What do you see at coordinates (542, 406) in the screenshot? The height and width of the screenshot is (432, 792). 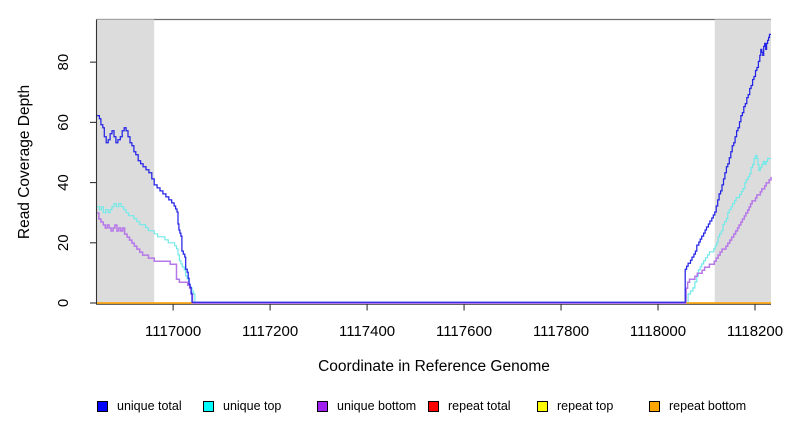 I see `legend-swatch-repeat-top` at bounding box center [542, 406].